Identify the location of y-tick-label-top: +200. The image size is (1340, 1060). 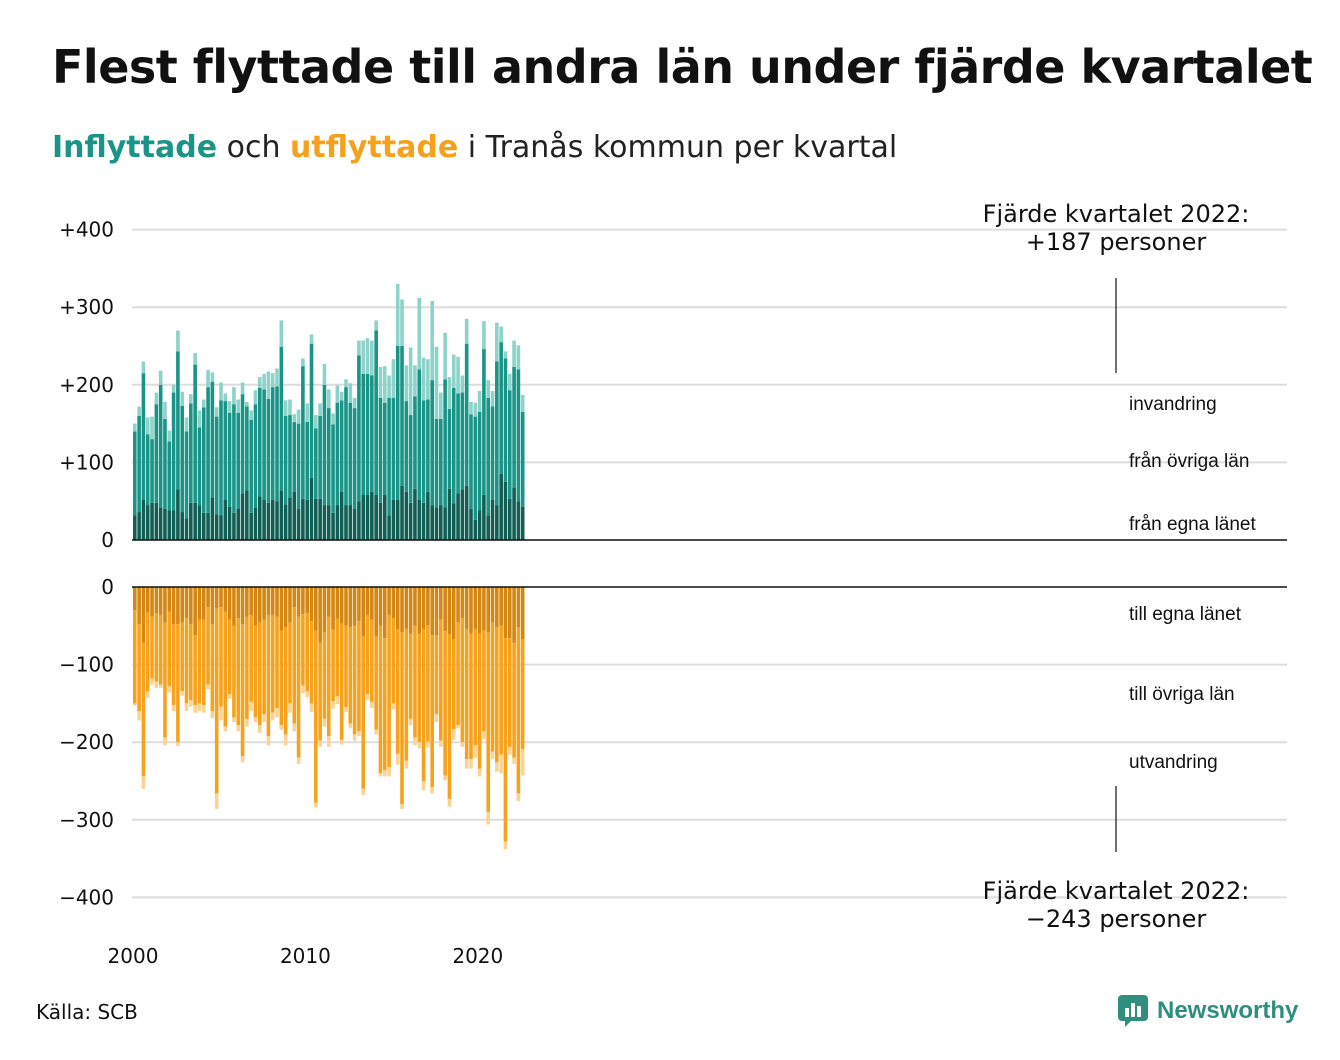
(86, 385).